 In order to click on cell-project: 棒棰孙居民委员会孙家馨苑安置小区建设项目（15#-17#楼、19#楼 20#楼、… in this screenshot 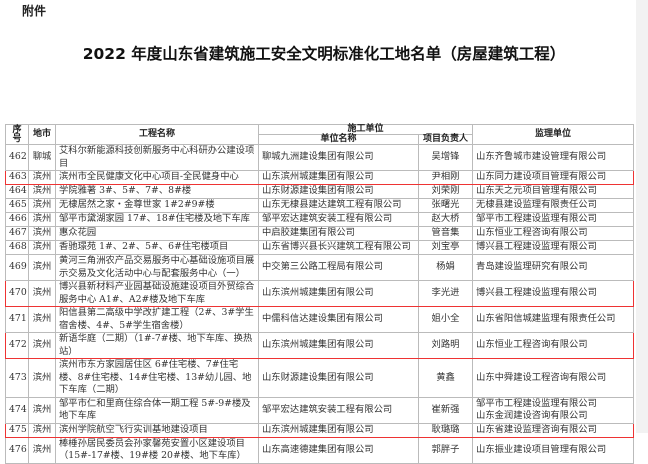, I will do `click(157, 450)`.